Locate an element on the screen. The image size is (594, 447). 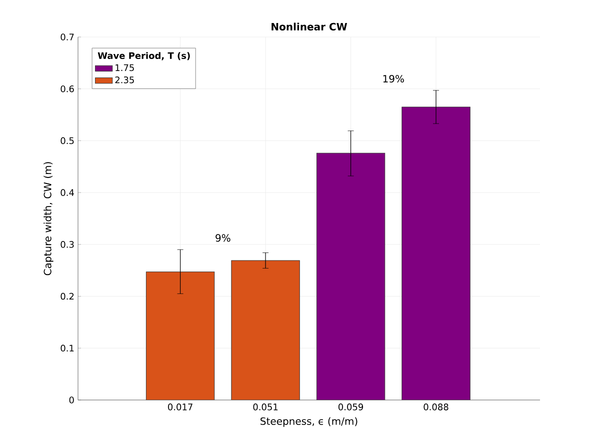
legend-label: 2.35 is located at coordinates (124, 80).